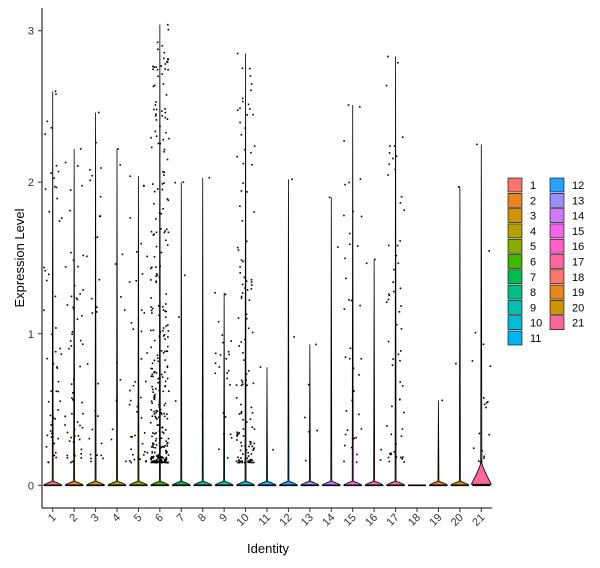 The width and height of the screenshot is (600, 568). I want to click on legend-label-13: 13, so click(578, 201).